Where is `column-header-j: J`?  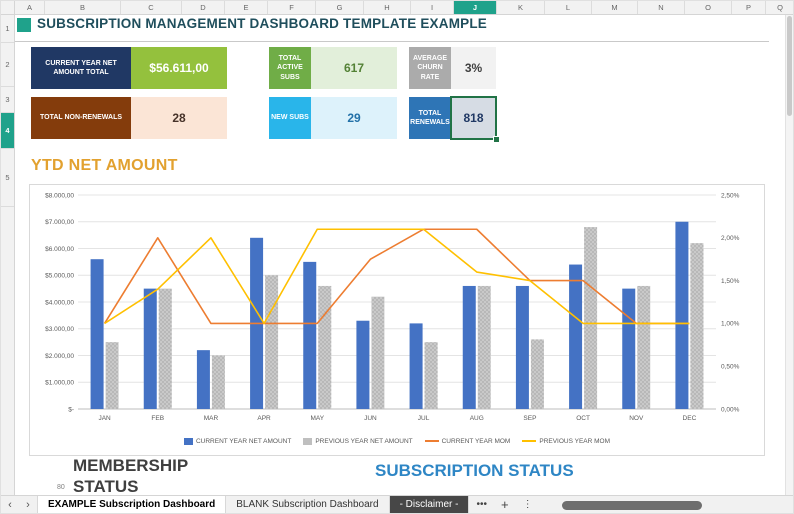 column-header-j: J is located at coordinates (475, 7).